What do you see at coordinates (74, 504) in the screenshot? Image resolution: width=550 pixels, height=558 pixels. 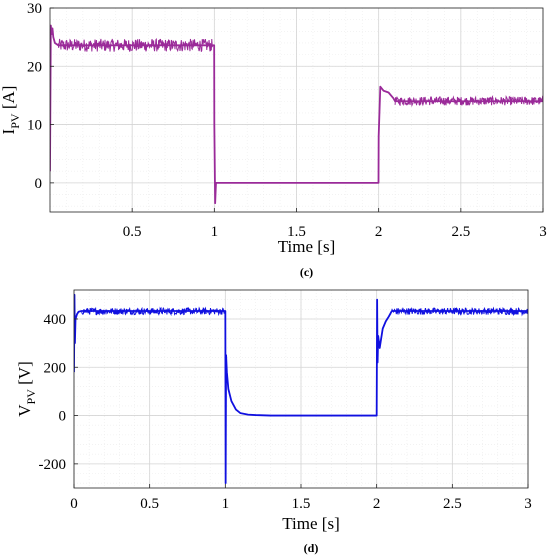 I see `x-tick-label: 0` at bounding box center [74, 504].